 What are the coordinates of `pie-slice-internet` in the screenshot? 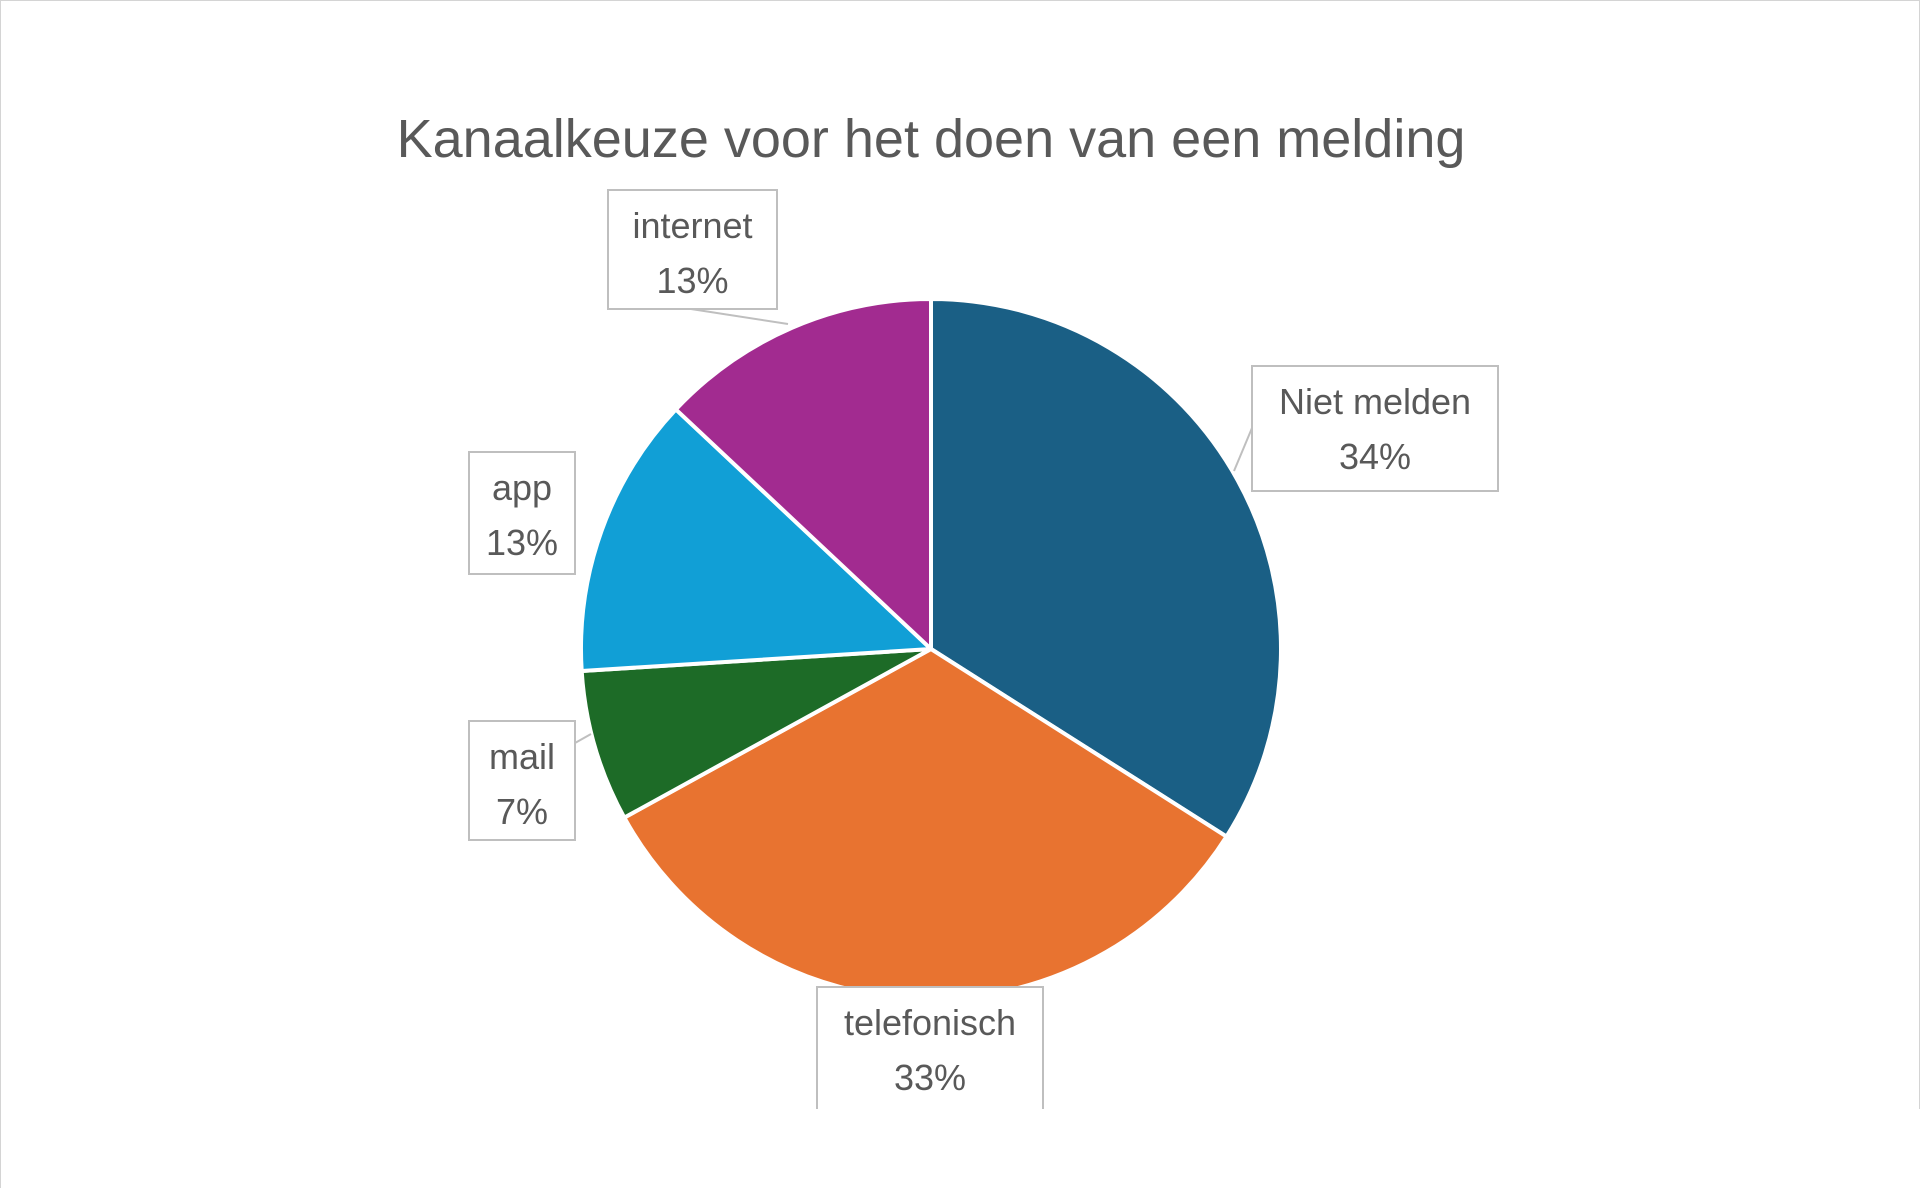 It's located at (803, 474).